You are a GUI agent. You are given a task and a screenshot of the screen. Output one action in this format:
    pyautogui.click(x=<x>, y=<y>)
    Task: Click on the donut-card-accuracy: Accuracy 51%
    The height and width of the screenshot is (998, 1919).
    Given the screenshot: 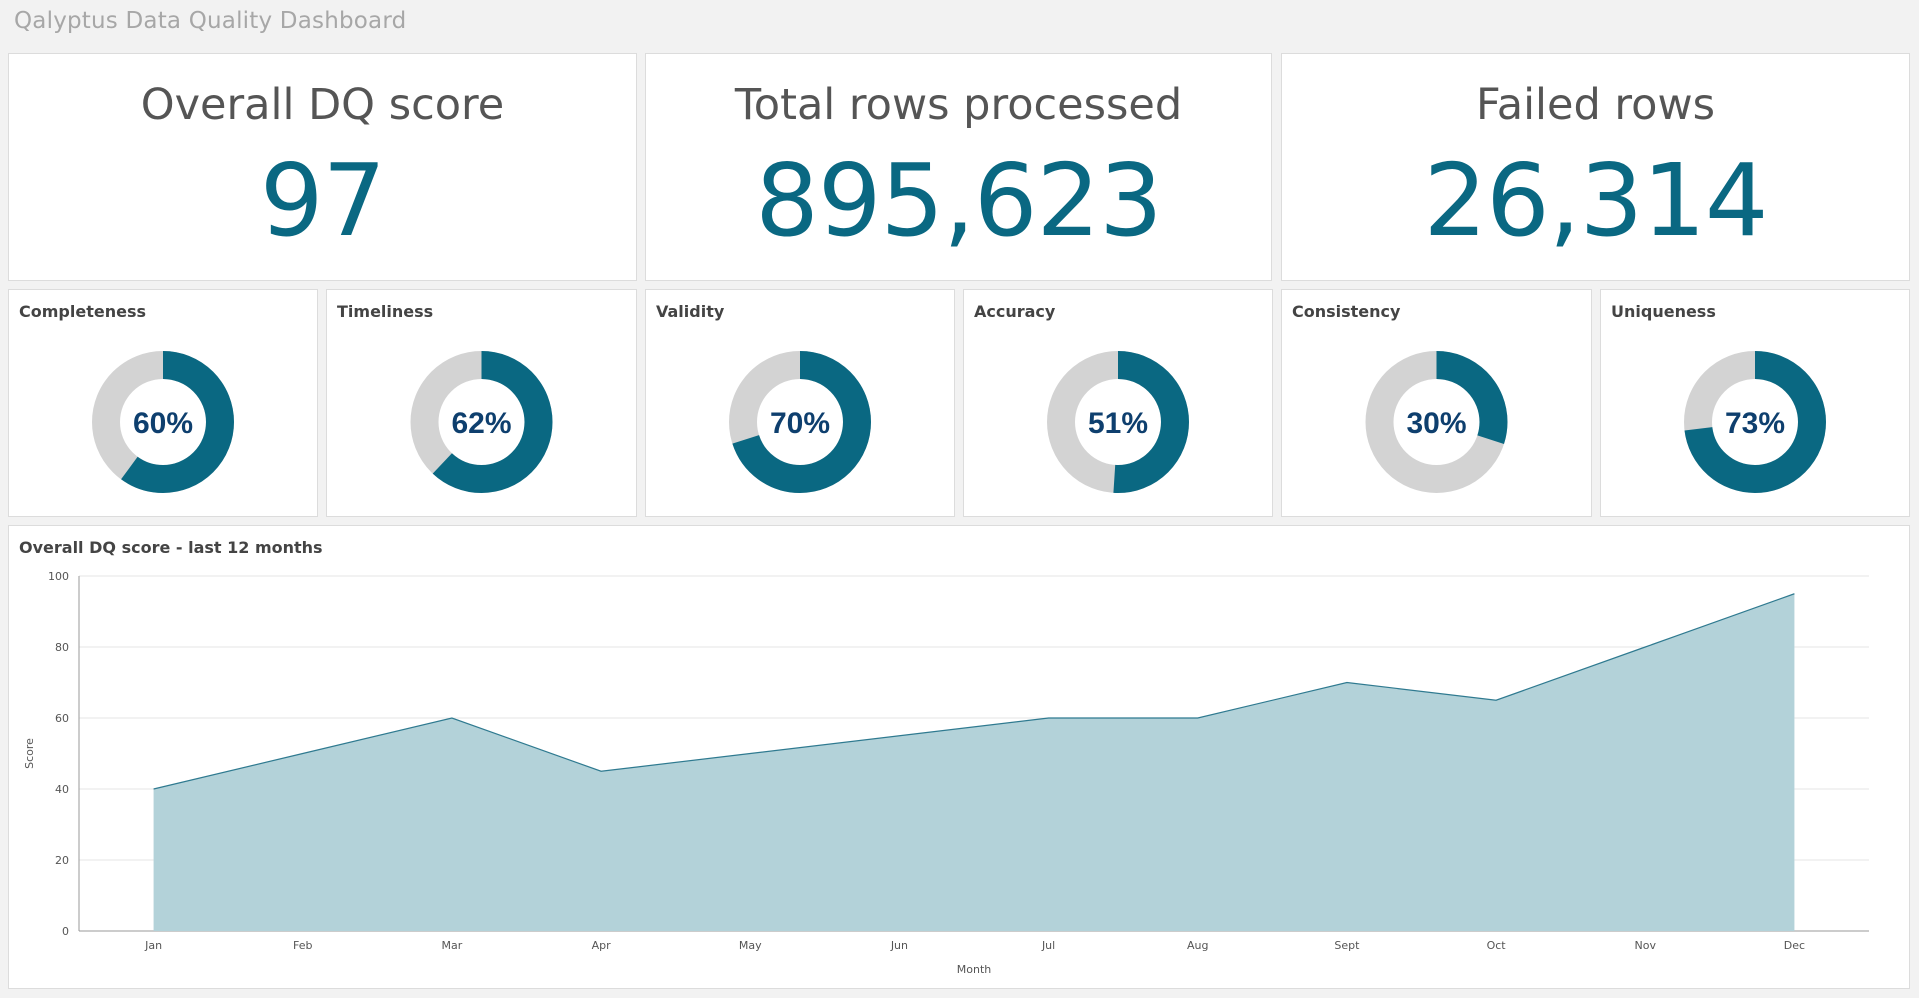 What is the action you would take?
    pyautogui.click(x=1118, y=403)
    